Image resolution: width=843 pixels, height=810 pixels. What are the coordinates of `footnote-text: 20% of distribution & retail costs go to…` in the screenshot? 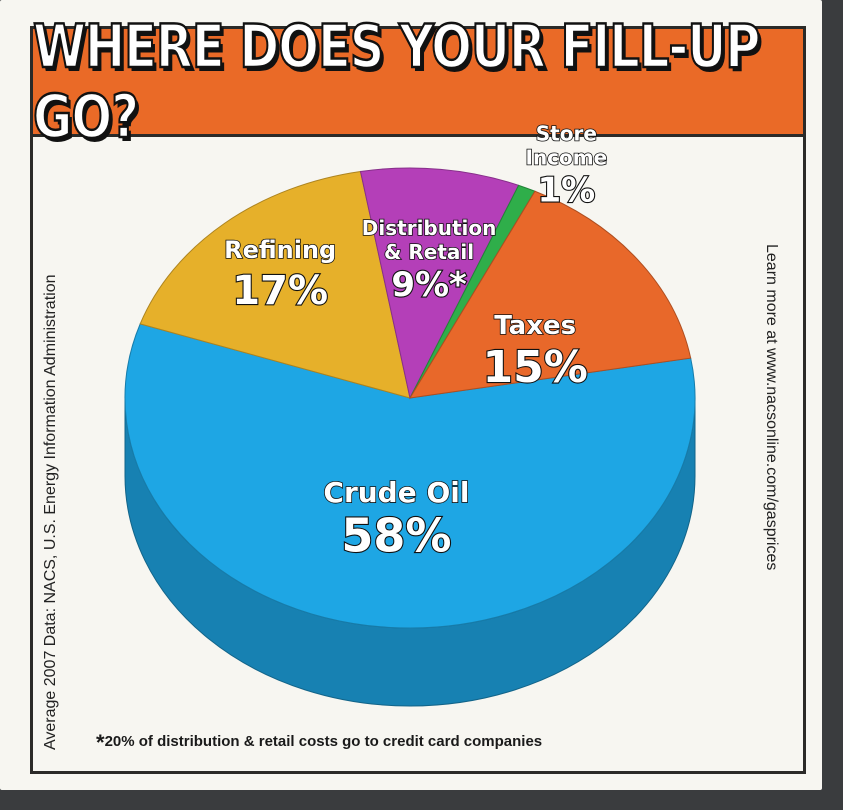 It's located at (323, 741).